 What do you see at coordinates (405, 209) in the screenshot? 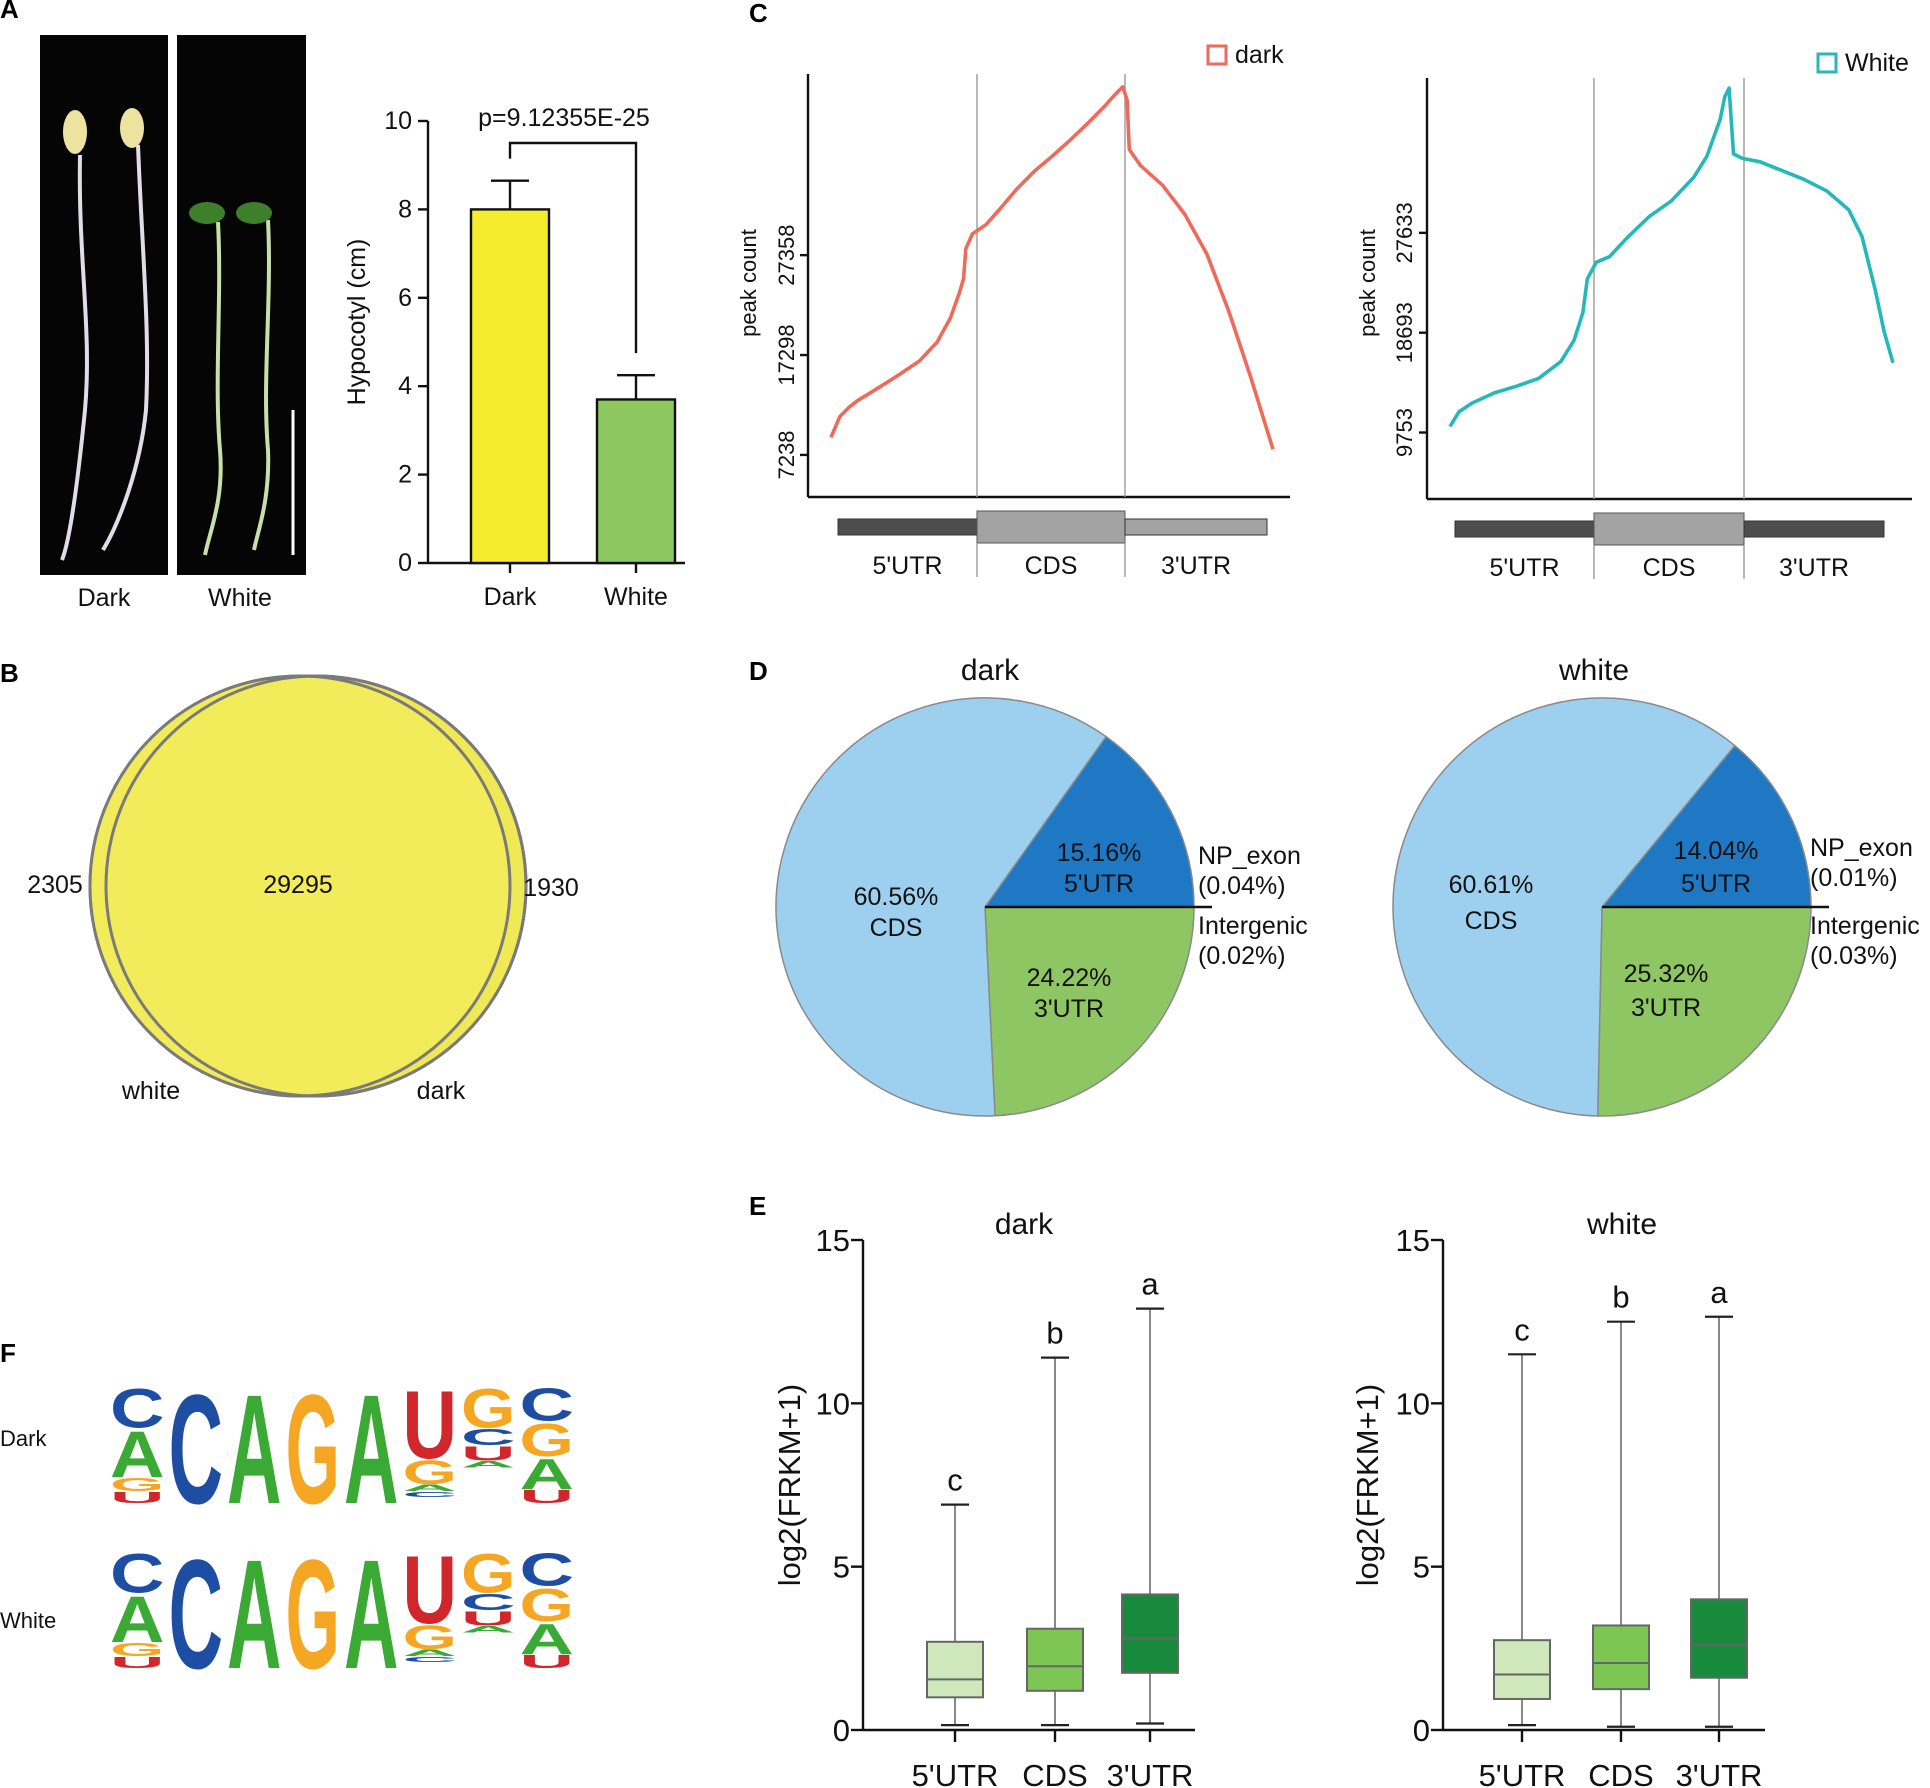
I see `y-tick-label: 8` at bounding box center [405, 209].